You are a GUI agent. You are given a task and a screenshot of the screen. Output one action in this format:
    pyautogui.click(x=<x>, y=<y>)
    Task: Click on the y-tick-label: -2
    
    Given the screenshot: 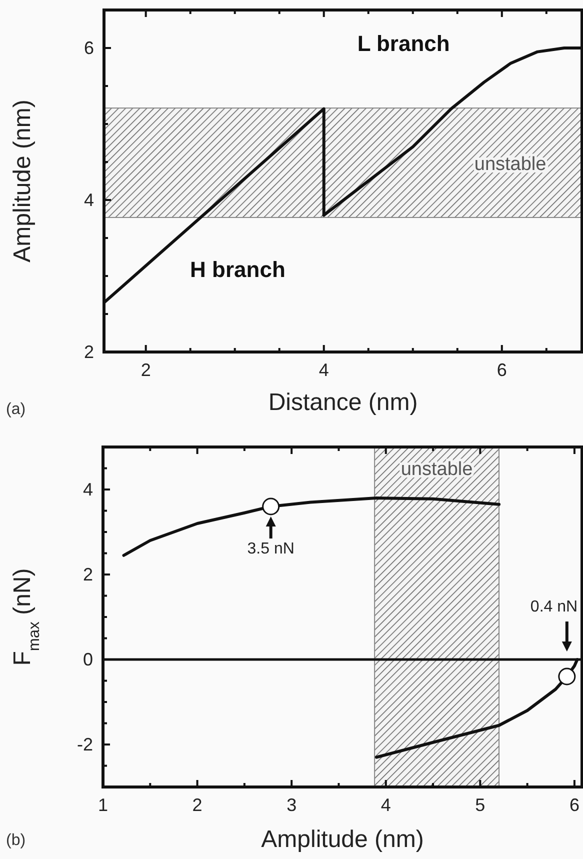 What is the action you would take?
    pyautogui.click(x=84, y=744)
    